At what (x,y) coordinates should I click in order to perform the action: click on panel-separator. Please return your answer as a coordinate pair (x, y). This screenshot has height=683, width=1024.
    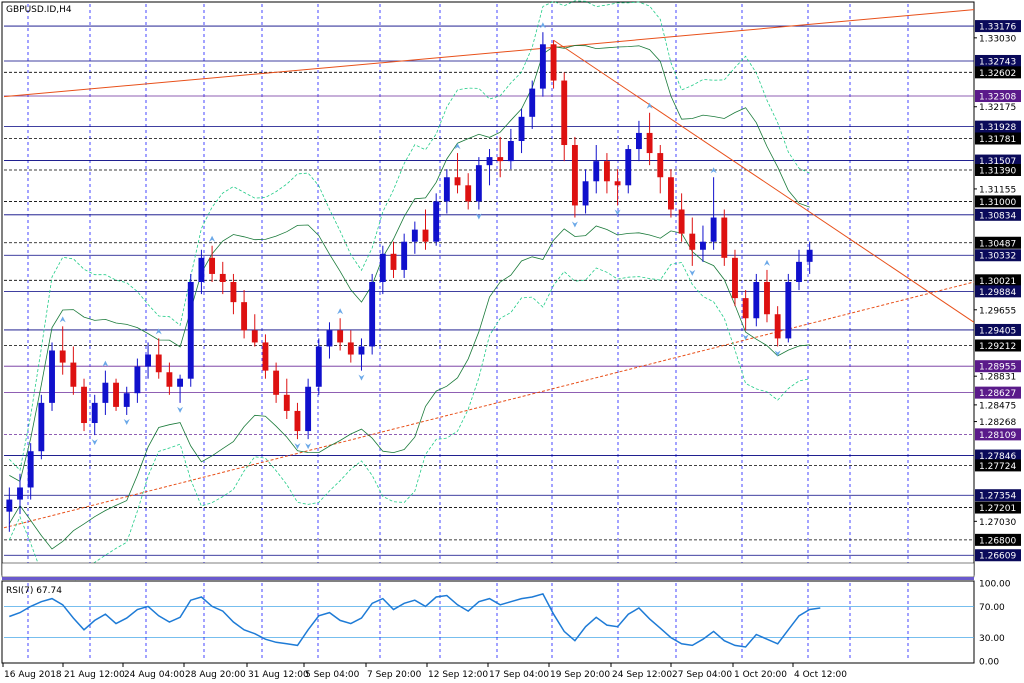
    Looking at the image, I should click on (488, 578).